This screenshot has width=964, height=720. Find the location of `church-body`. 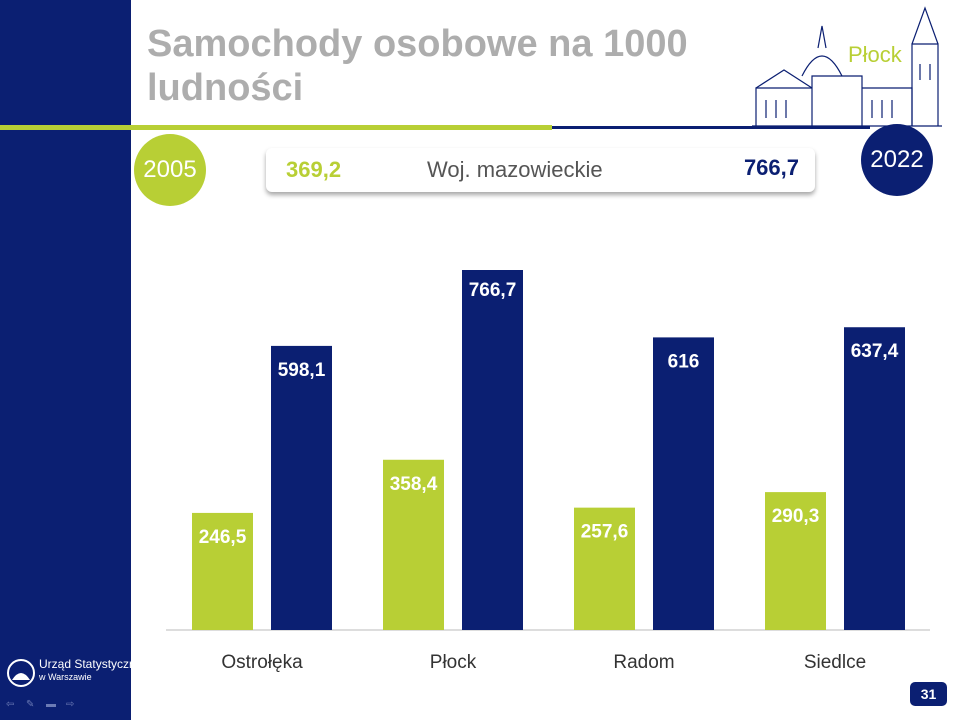

church-body is located at coordinates (834, 100).